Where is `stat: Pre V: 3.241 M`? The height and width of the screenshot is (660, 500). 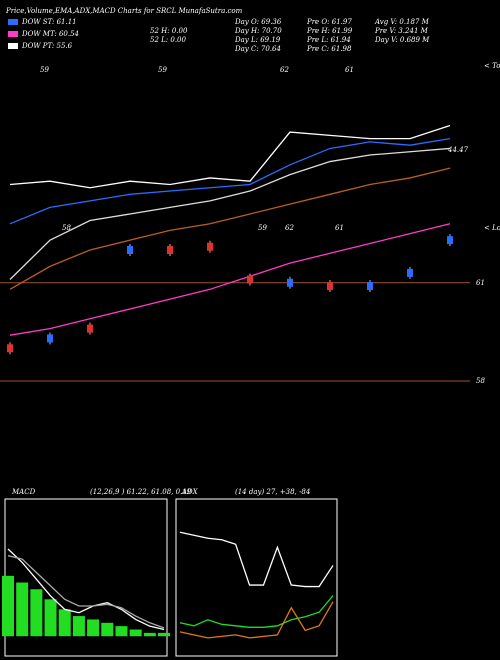 stat: Pre V: 3.241 M is located at coordinates (401, 31).